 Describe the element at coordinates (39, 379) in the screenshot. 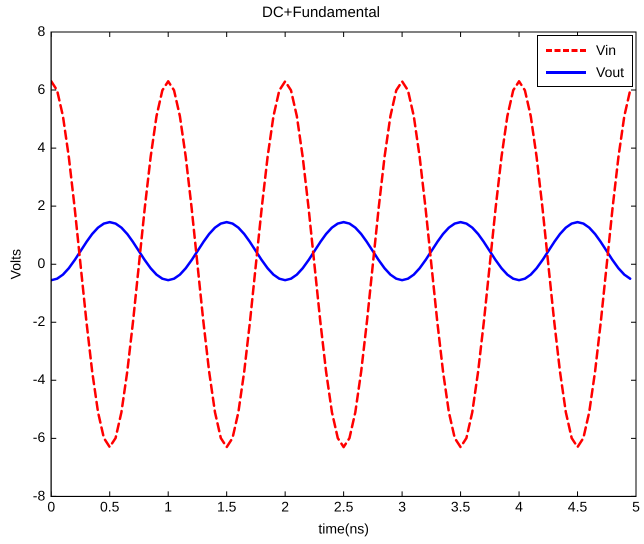

I see `y-tick-label: -4` at that location.